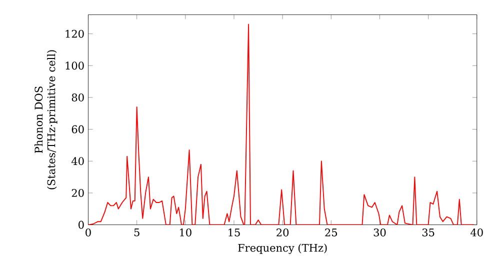  What do you see at coordinates (234, 232) in the screenshot?
I see `x-tick-label: 15` at bounding box center [234, 232].